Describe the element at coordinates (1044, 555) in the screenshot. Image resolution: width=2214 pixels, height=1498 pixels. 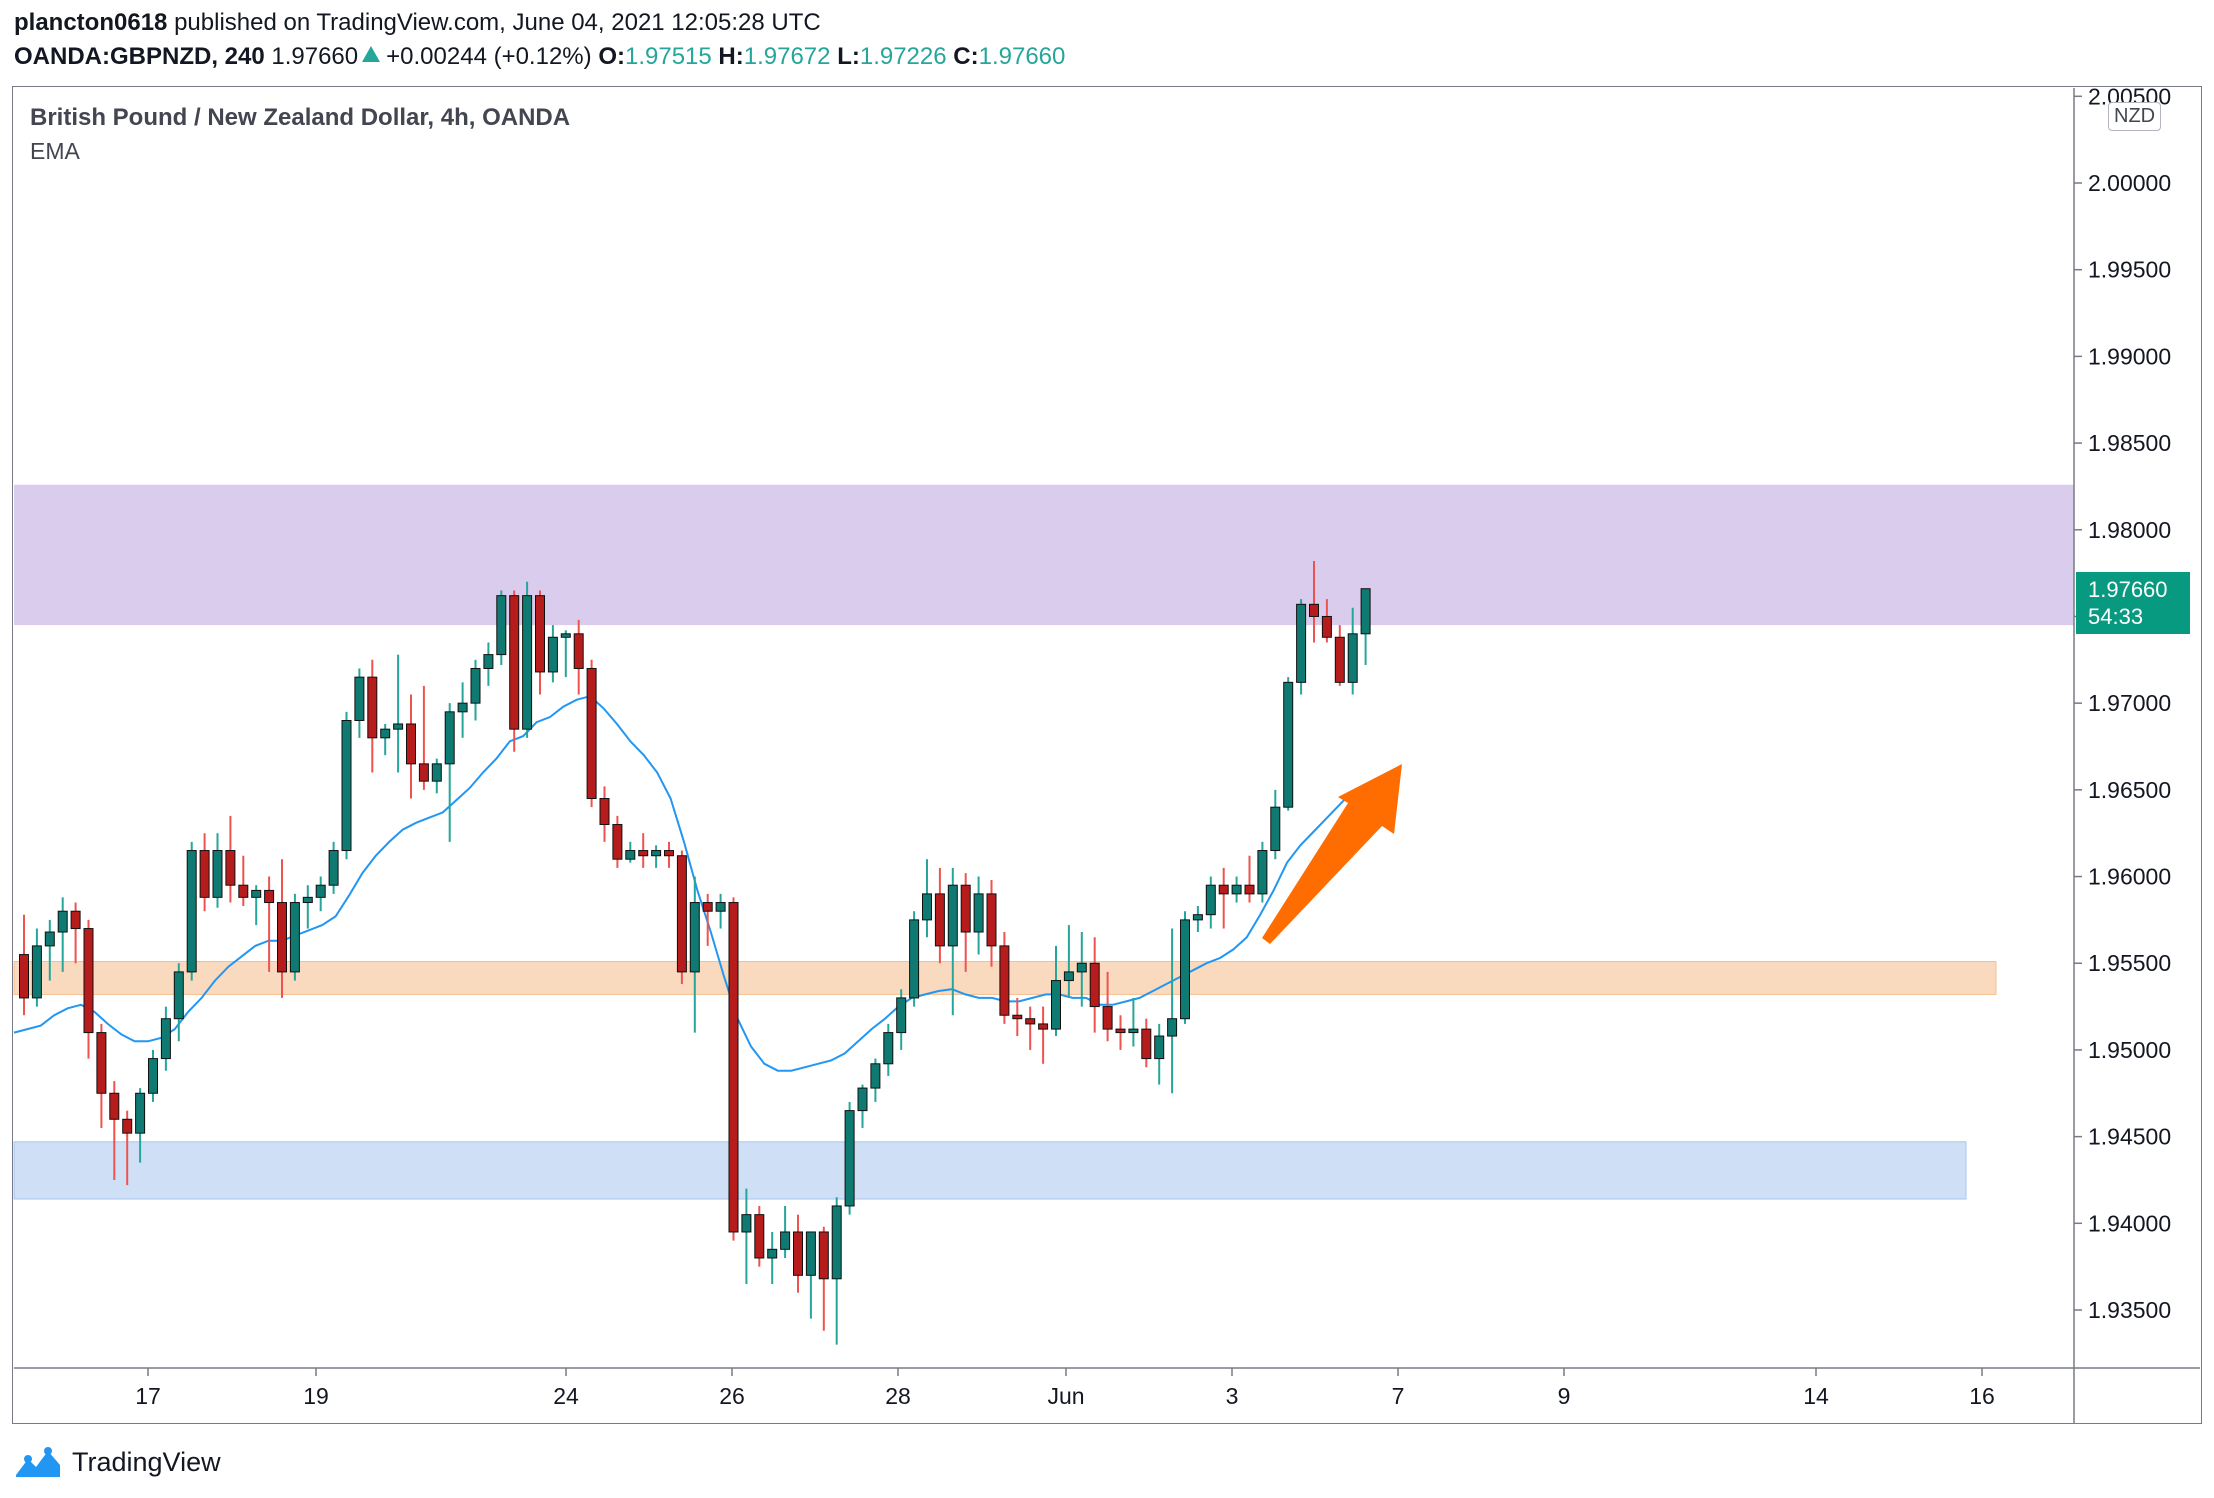
I see `zone-resistance` at that location.